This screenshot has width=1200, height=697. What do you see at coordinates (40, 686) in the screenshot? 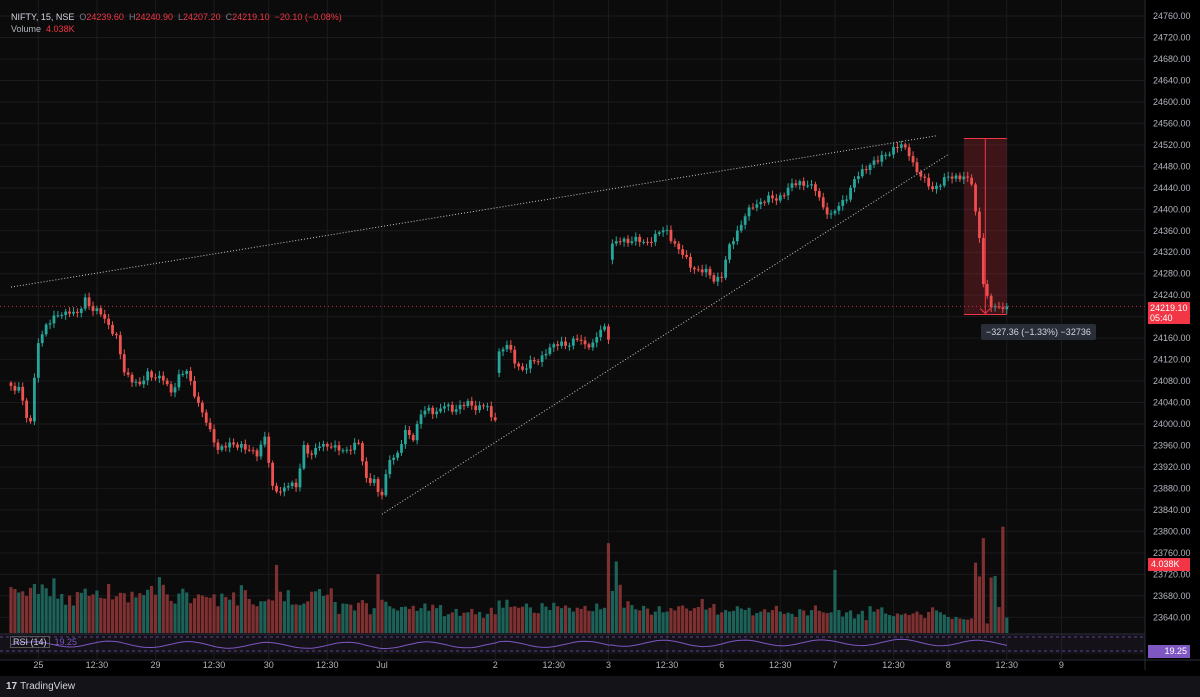
I see `tradingview-brand: 17 TradingView` at bounding box center [40, 686].